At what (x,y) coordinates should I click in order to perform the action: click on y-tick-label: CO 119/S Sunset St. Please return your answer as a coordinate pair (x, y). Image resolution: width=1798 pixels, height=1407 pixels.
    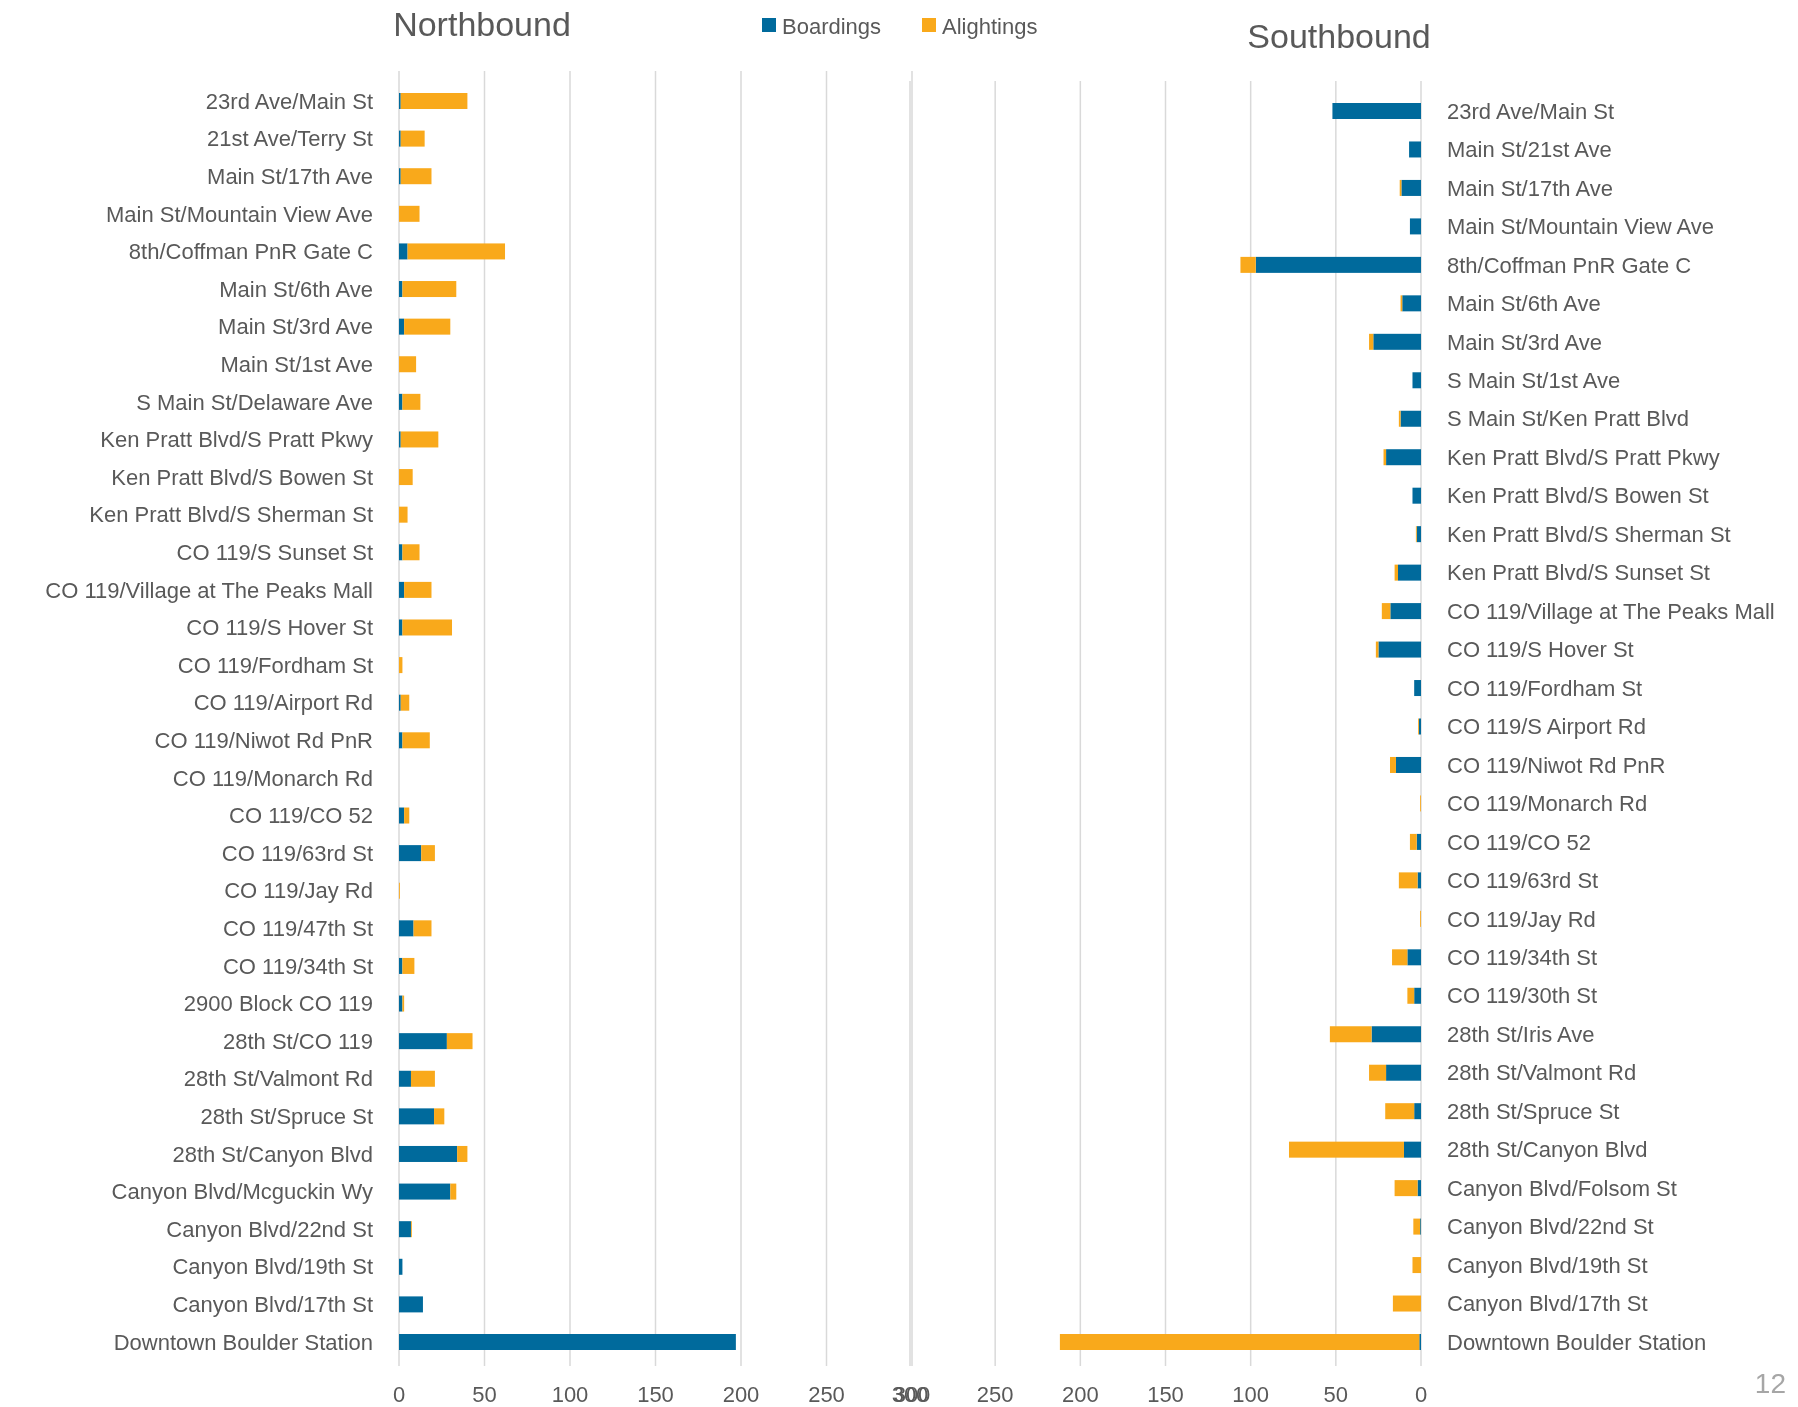
    Looking at the image, I should click on (274, 552).